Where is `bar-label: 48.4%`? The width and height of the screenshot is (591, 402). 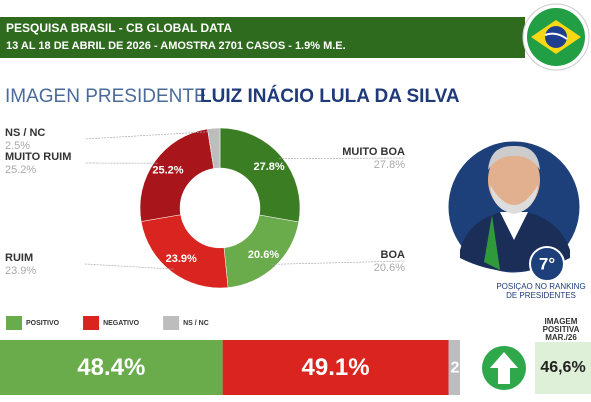
bar-label: 48.4% is located at coordinates (111, 367).